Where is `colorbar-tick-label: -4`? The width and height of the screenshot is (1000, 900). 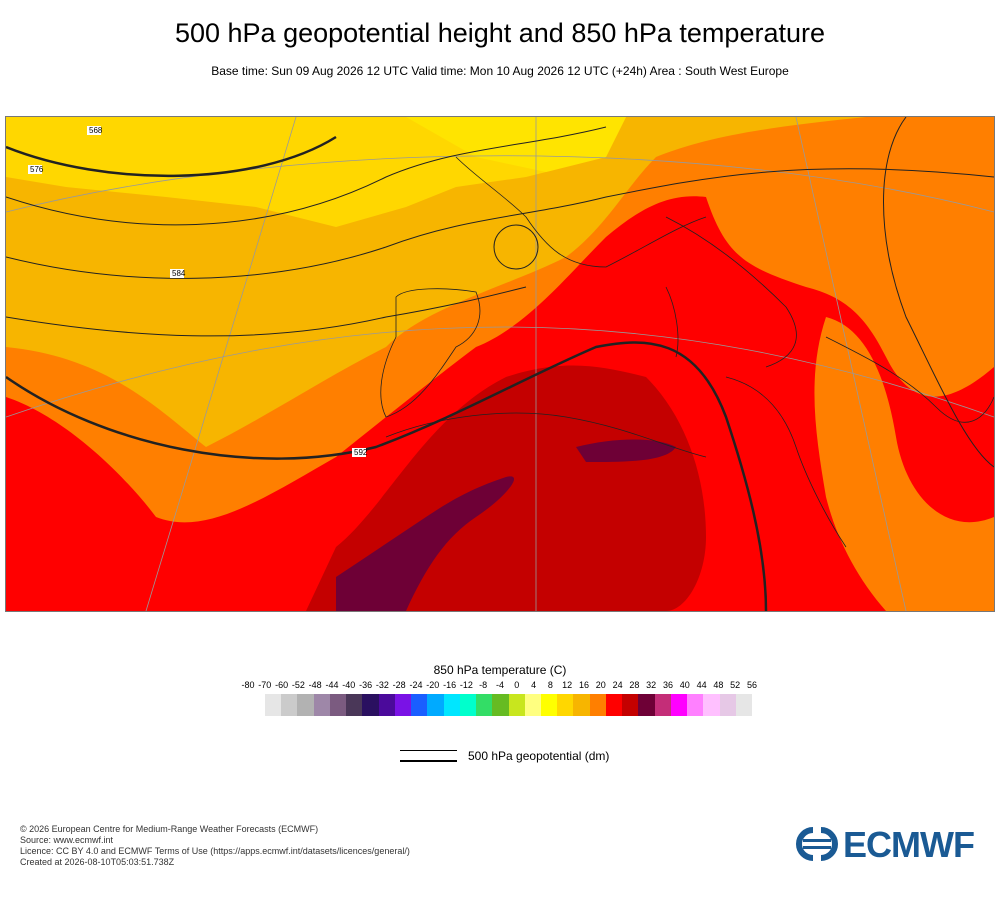 colorbar-tick-label: -4 is located at coordinates (500, 685).